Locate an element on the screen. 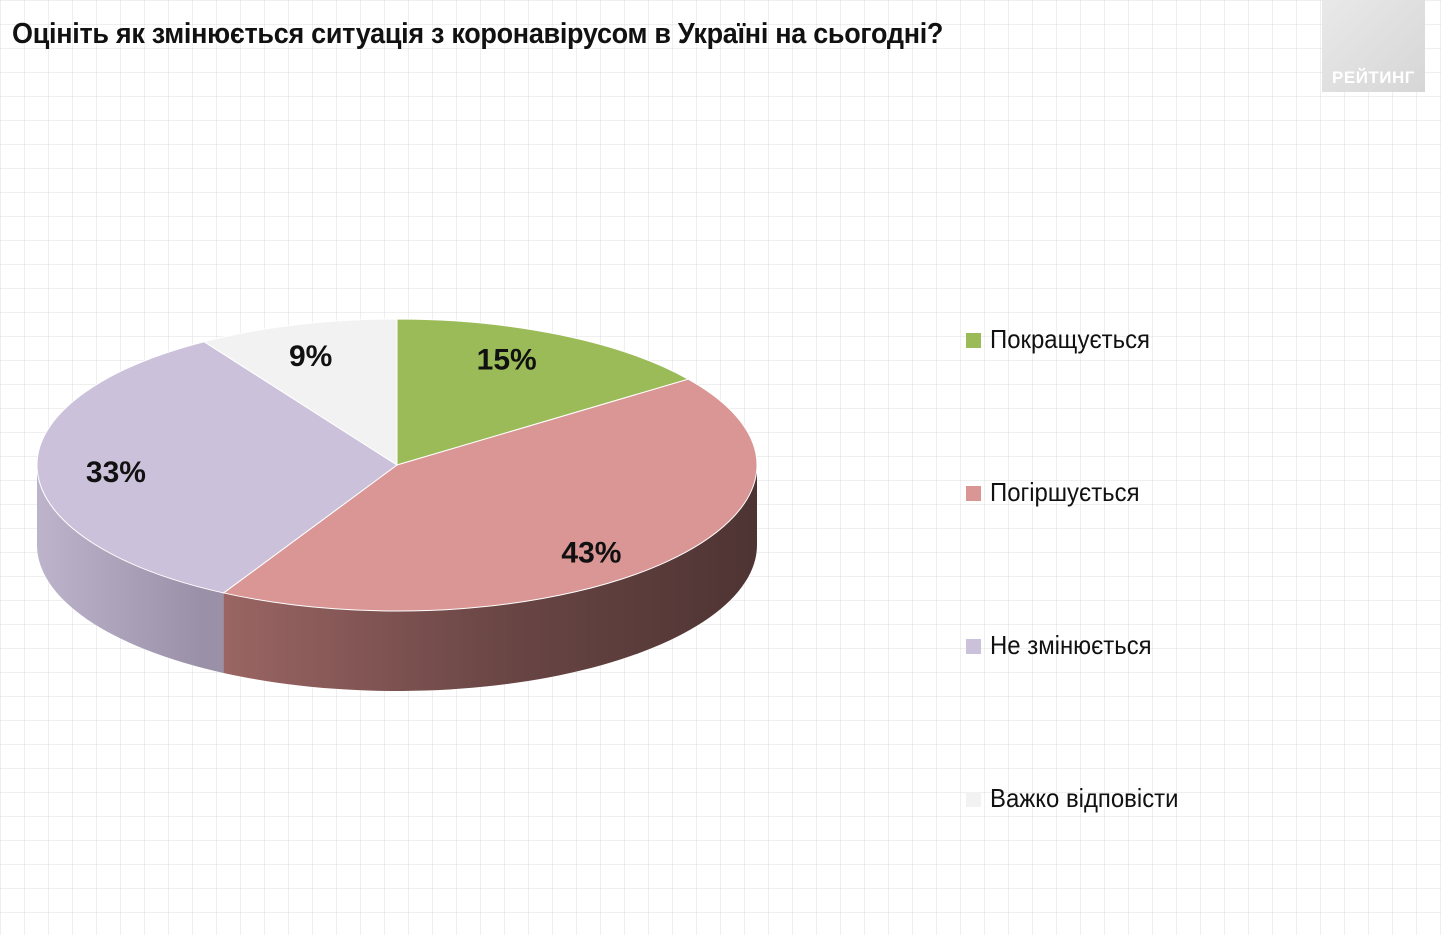  legend-label: Погіршується is located at coordinates (1065, 492).